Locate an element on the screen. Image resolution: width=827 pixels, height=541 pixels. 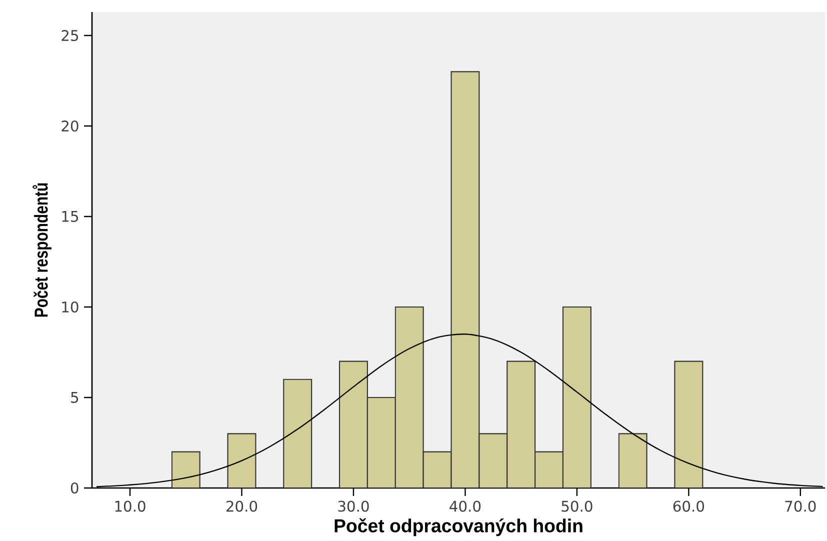
x-tick-label: 60.0 is located at coordinates (688, 506).